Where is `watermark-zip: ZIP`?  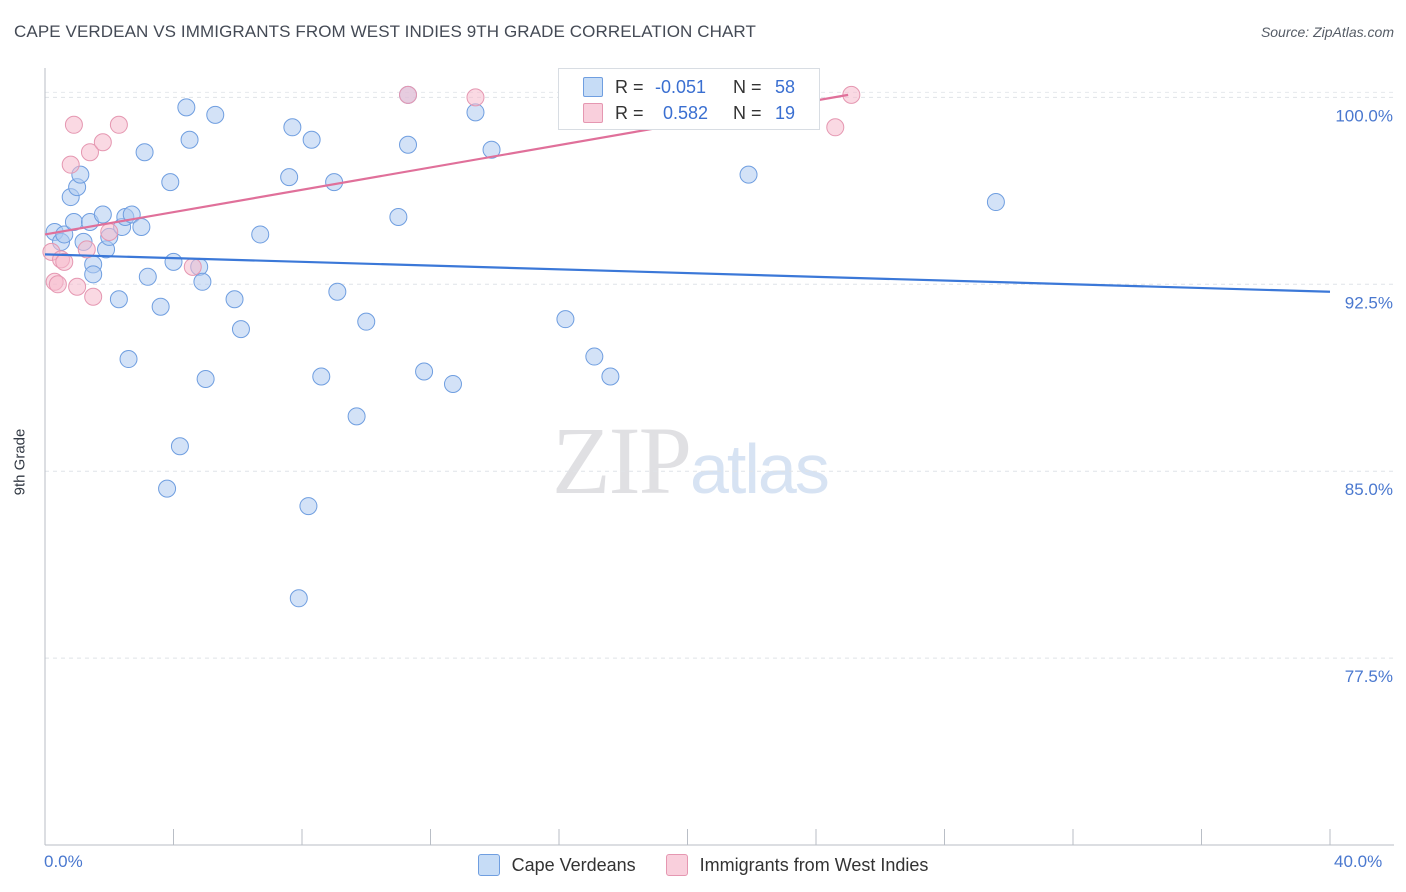
watermark-zip: ZIP is located at coordinates (622, 460).